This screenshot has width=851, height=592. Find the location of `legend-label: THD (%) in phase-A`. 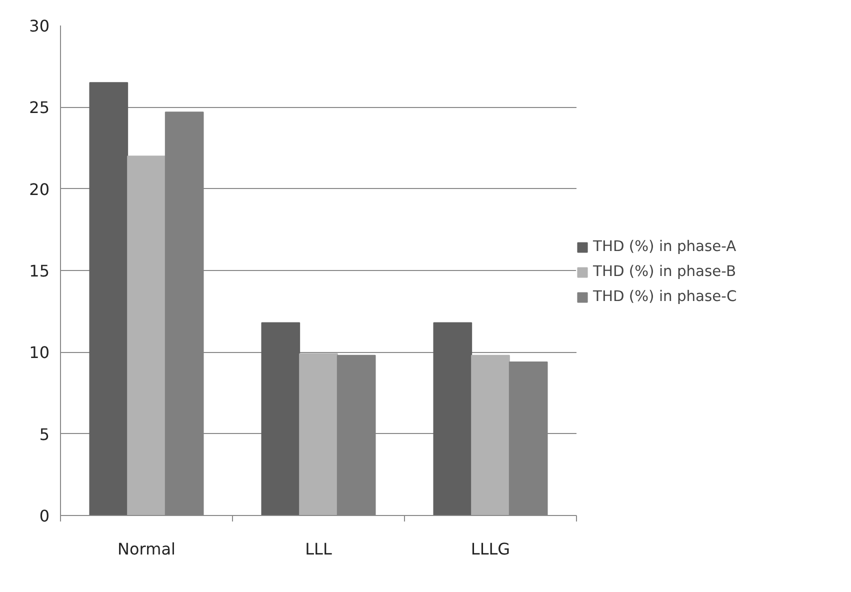

legend-label: THD (%) in phase-A is located at coordinates (665, 246).